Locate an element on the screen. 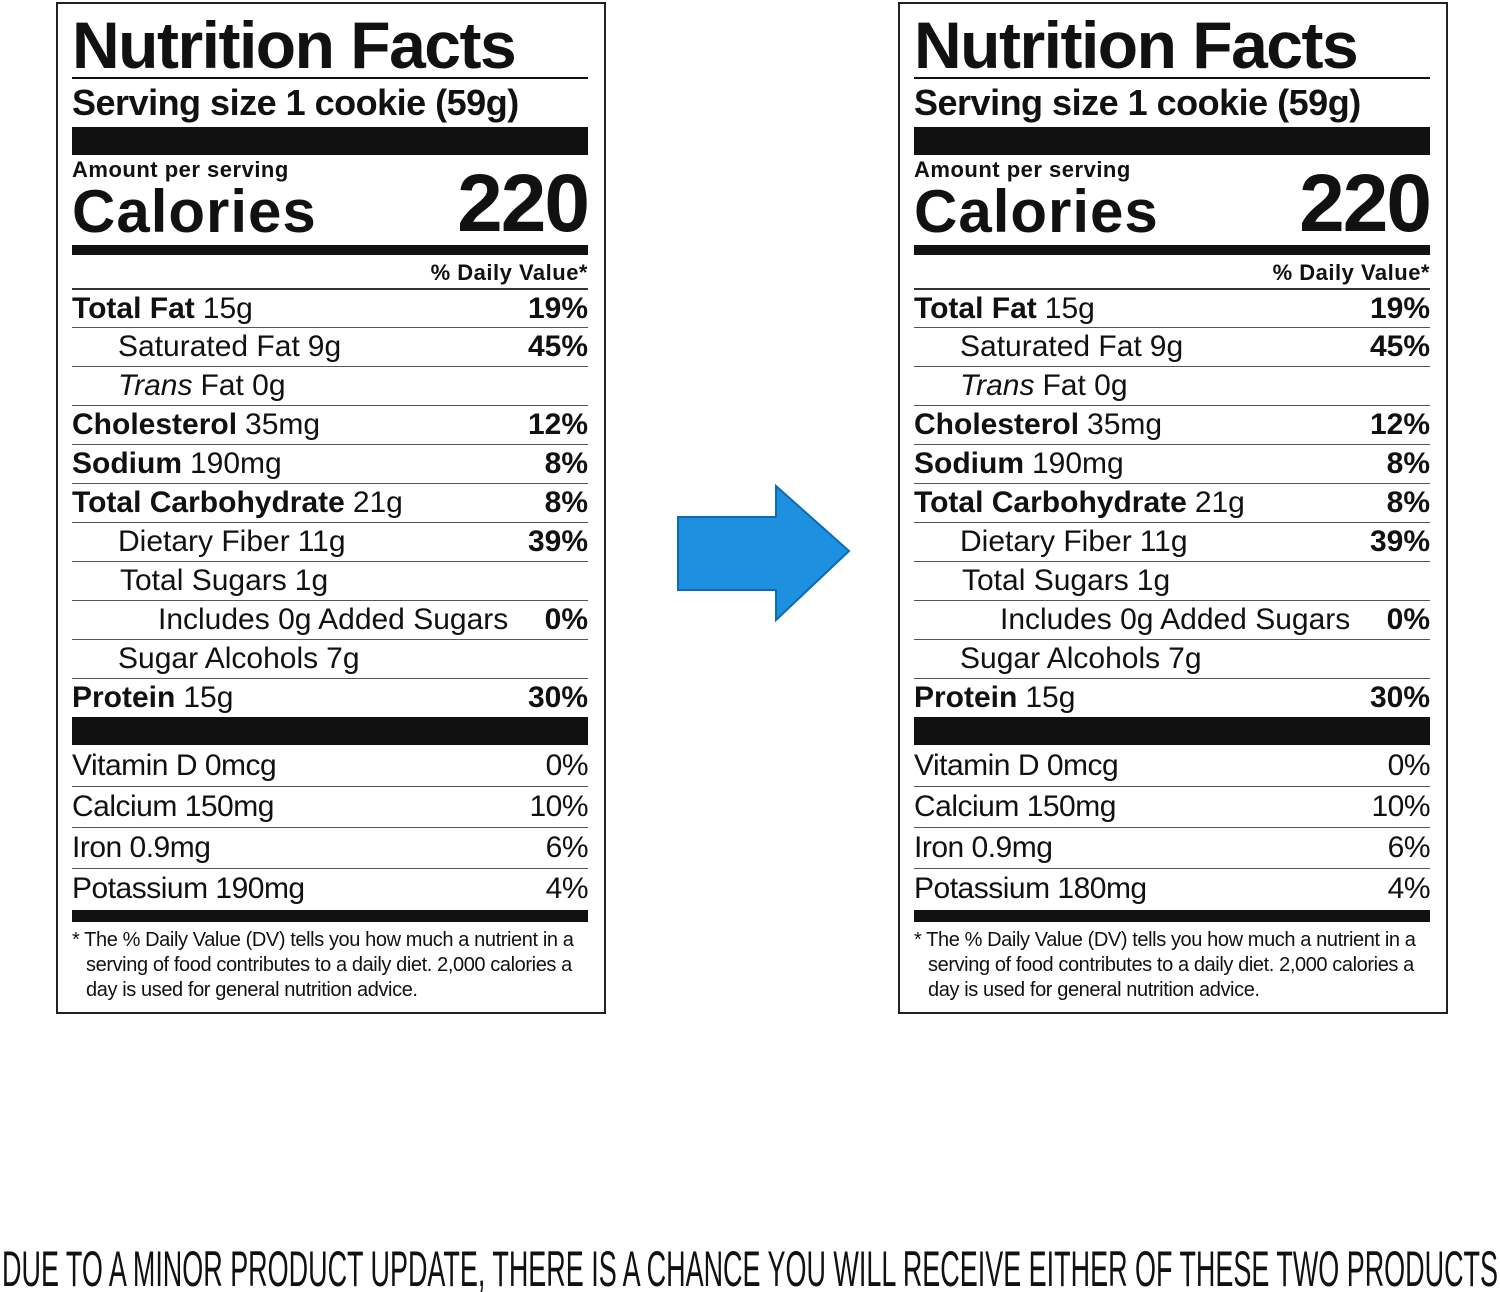 The width and height of the screenshot is (1500, 1292). vitamin-row: Iron 0.9mg 6% is located at coordinates (1172, 847).